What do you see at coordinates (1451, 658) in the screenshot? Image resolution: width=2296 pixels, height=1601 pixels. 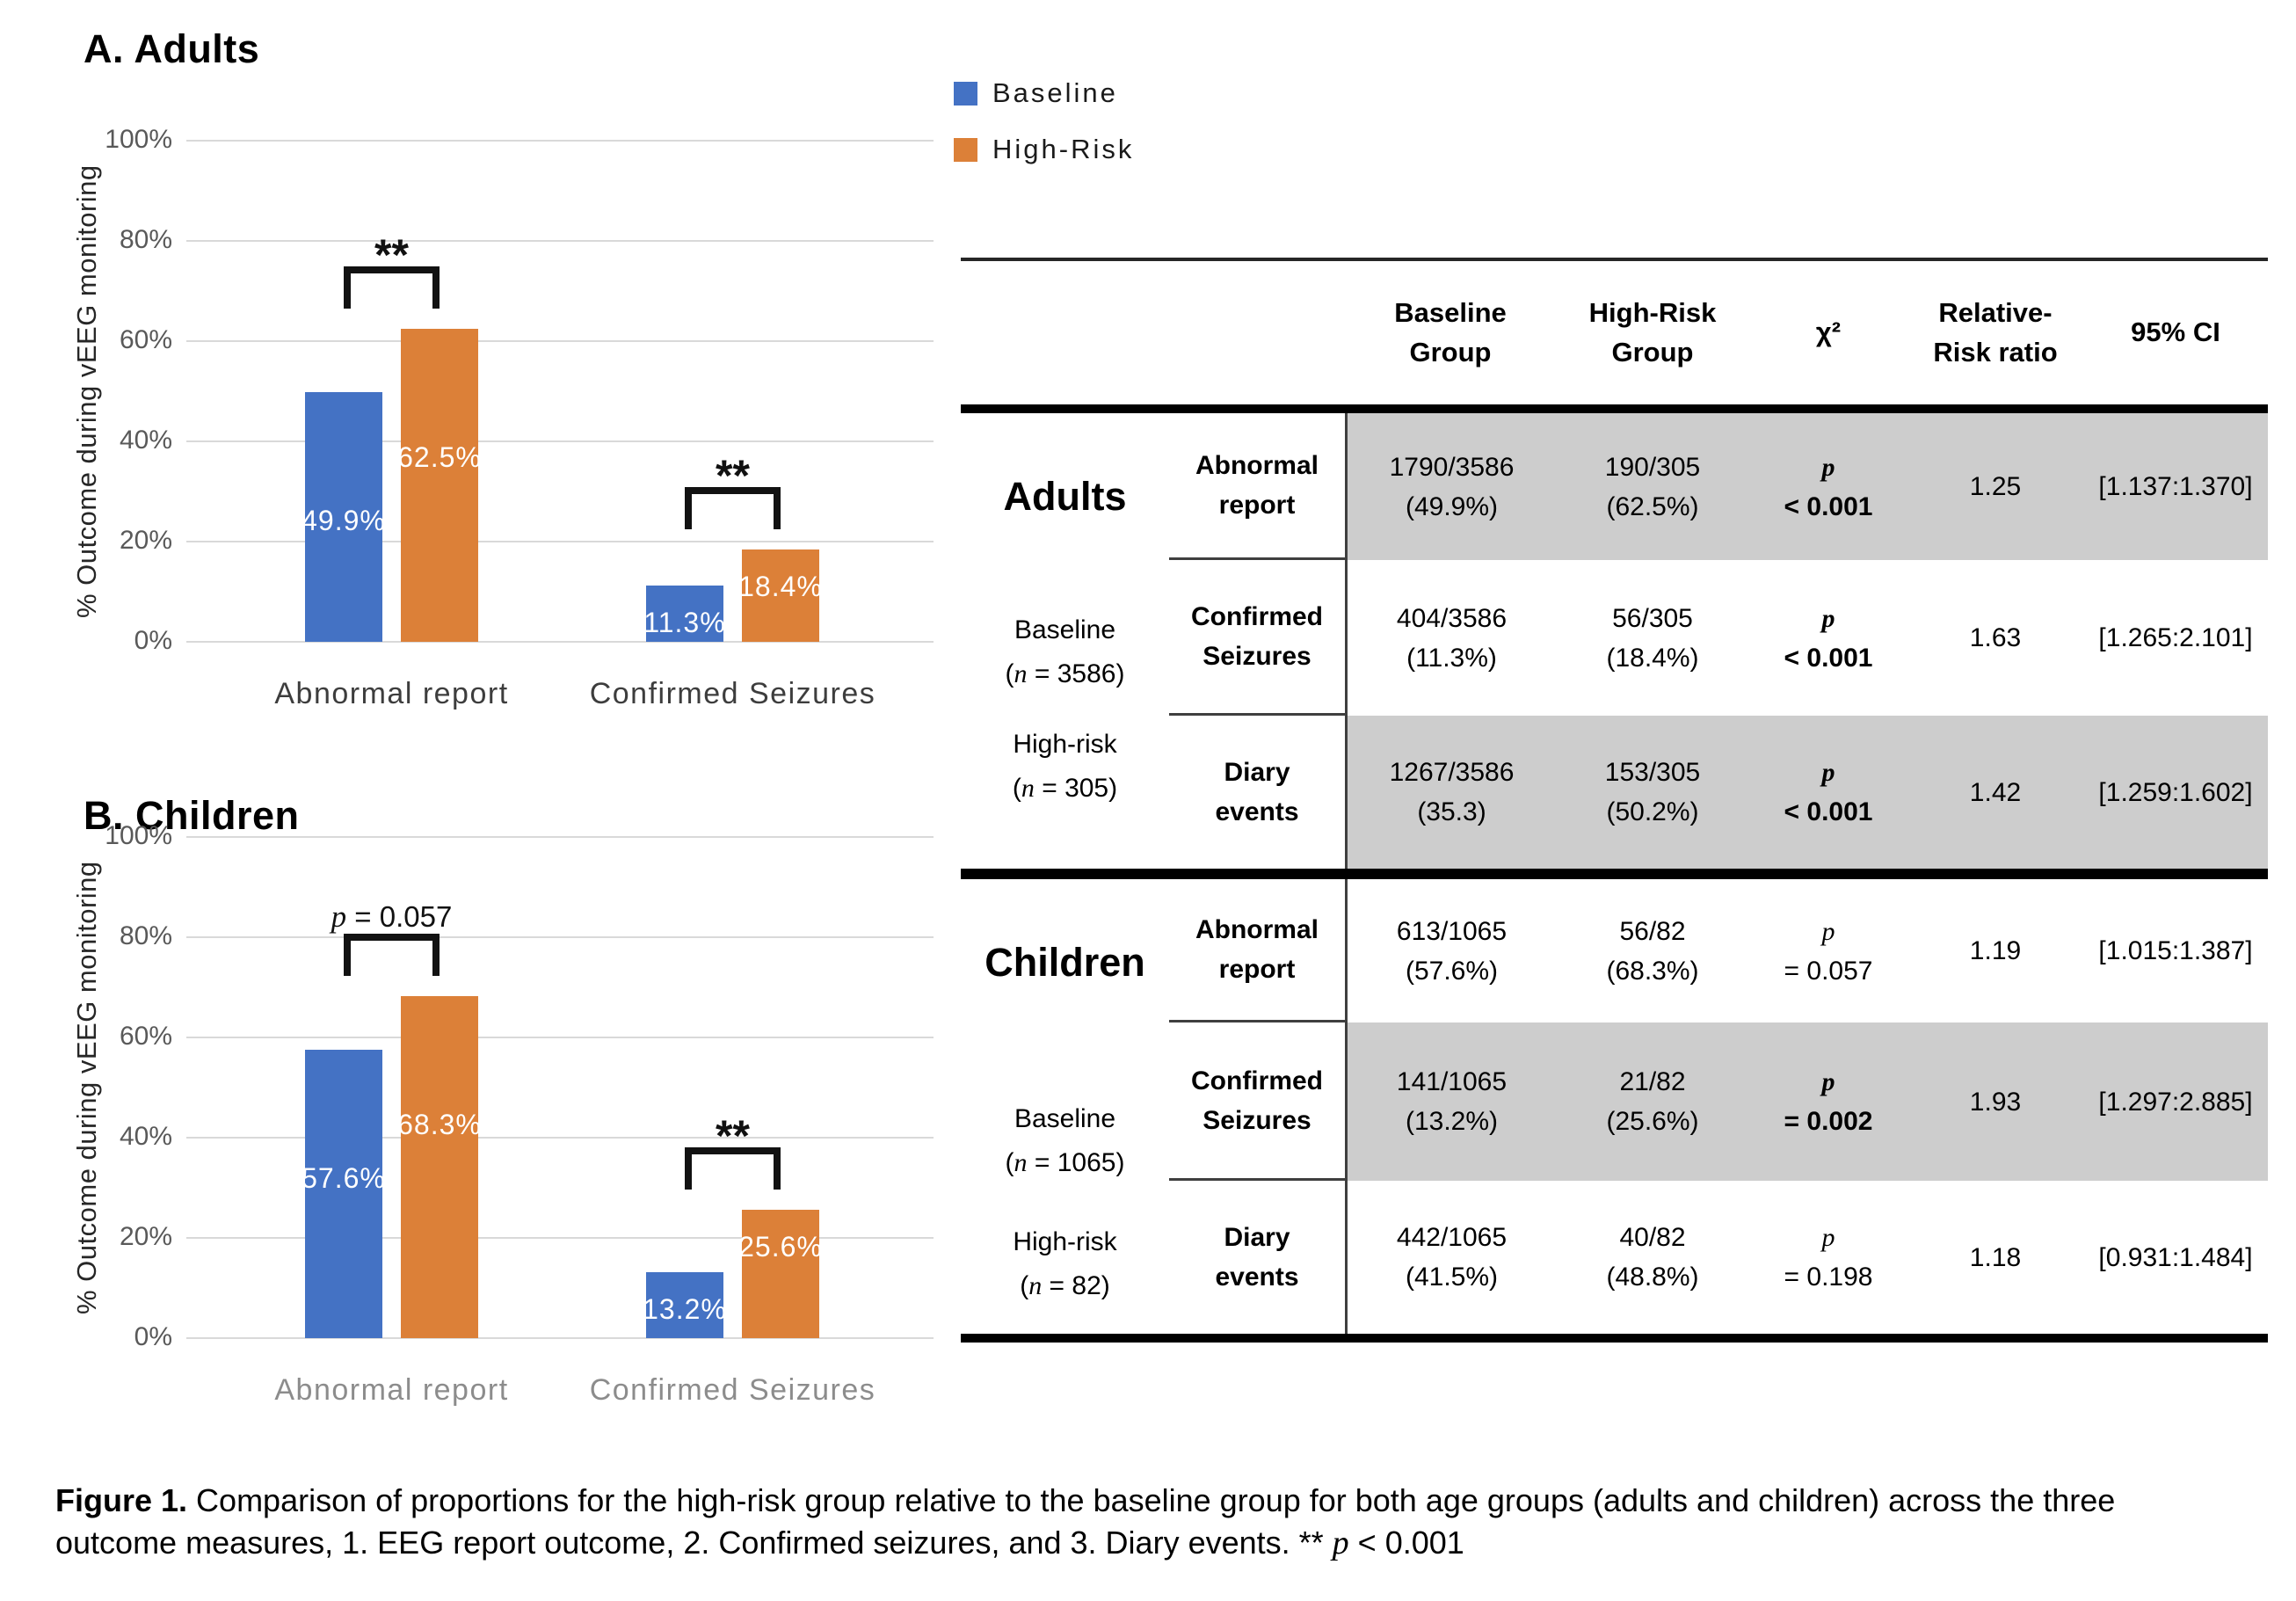 I see `percent: (11.3%)` at bounding box center [1451, 658].